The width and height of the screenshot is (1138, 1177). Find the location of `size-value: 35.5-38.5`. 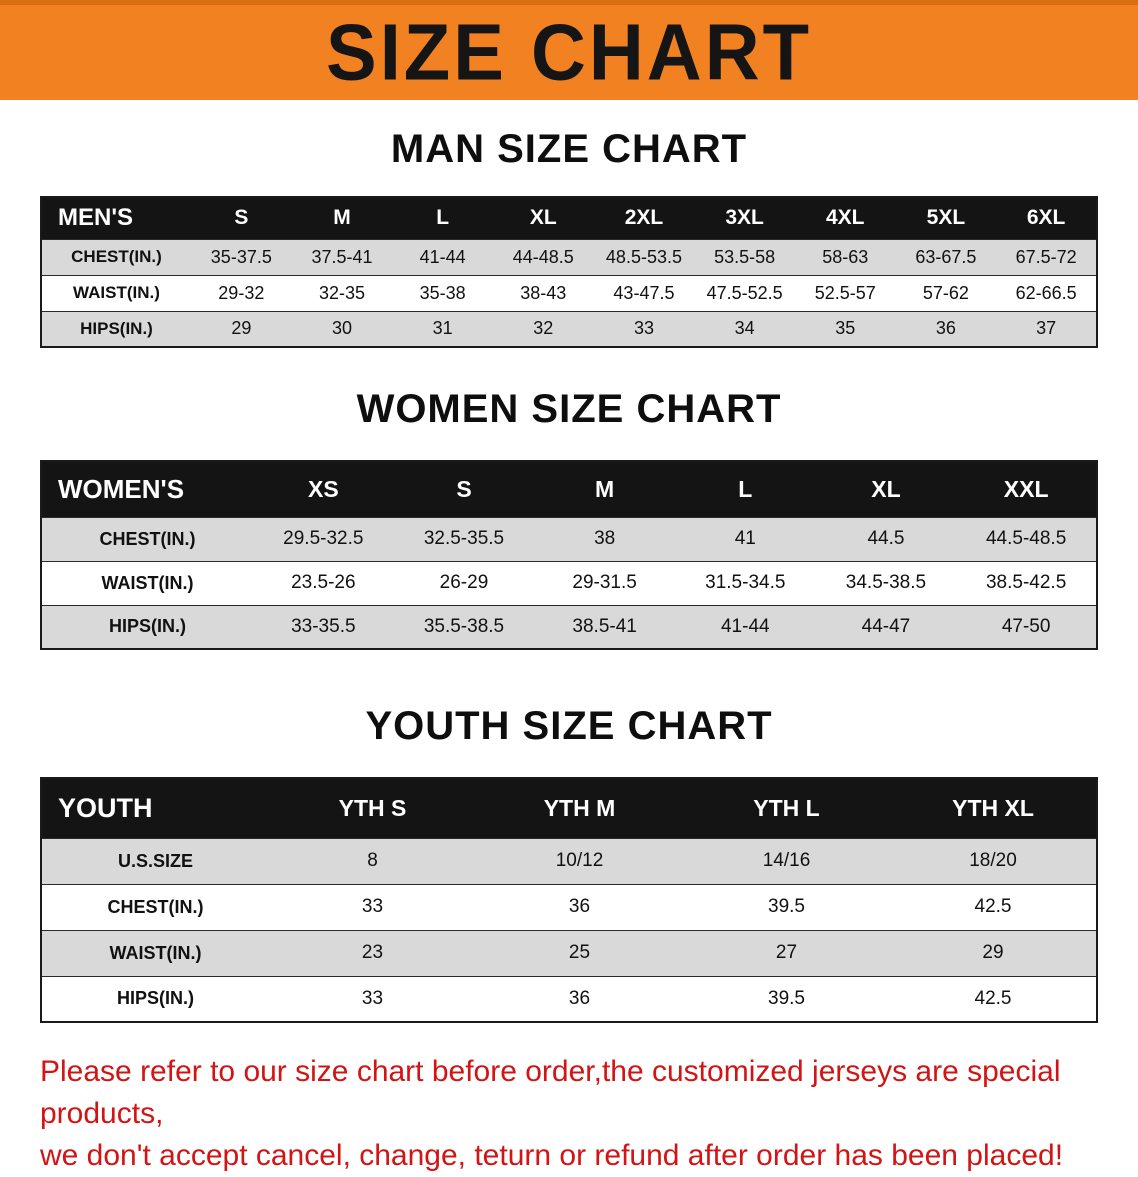

size-value: 35.5-38.5 is located at coordinates (464, 627).